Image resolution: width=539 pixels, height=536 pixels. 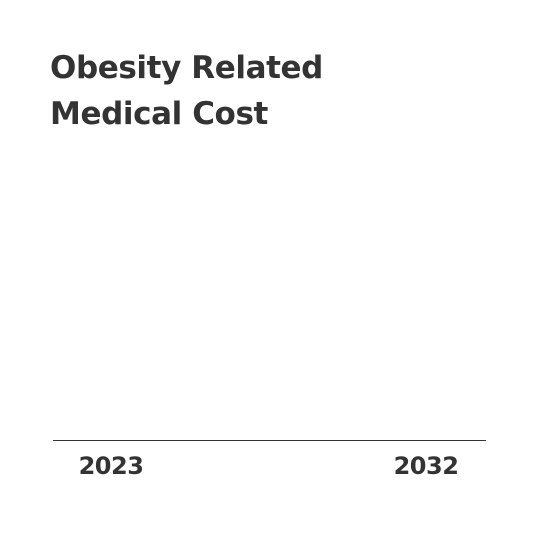 I want to click on chart-title: Obesity Related Medical Cost, so click(x=215, y=91).